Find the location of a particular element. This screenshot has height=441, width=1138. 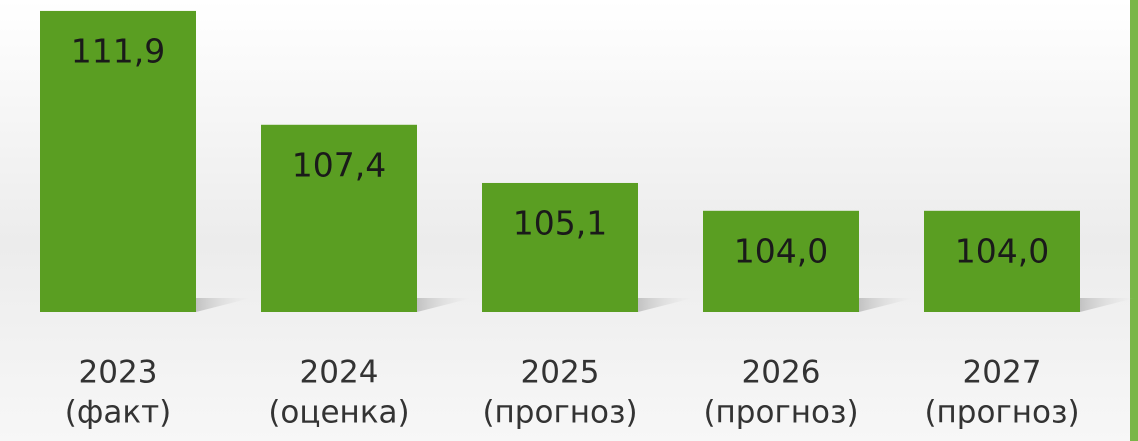

x-tick-label: 2023 is located at coordinates (118, 373).